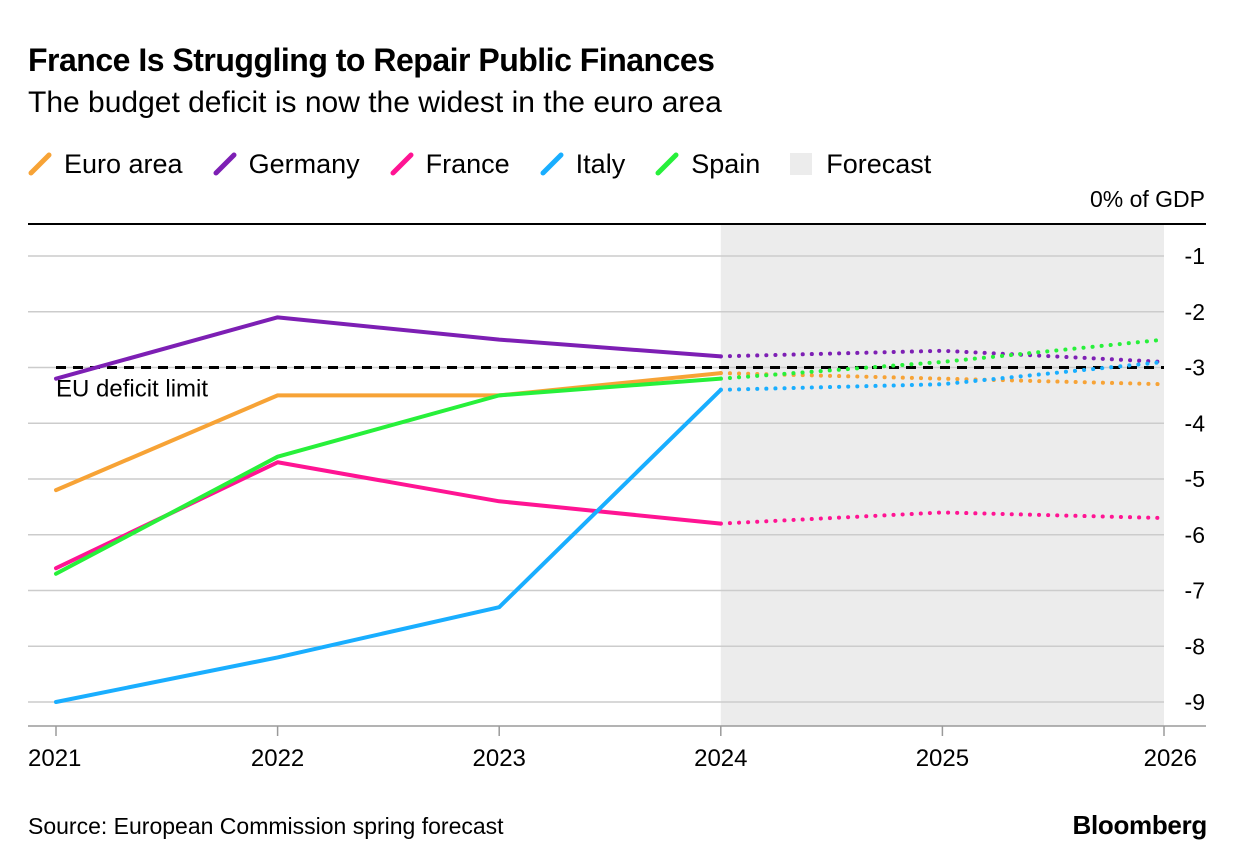 The height and width of the screenshot is (868, 1237). I want to click on series-line-euro-area, so click(388, 432).